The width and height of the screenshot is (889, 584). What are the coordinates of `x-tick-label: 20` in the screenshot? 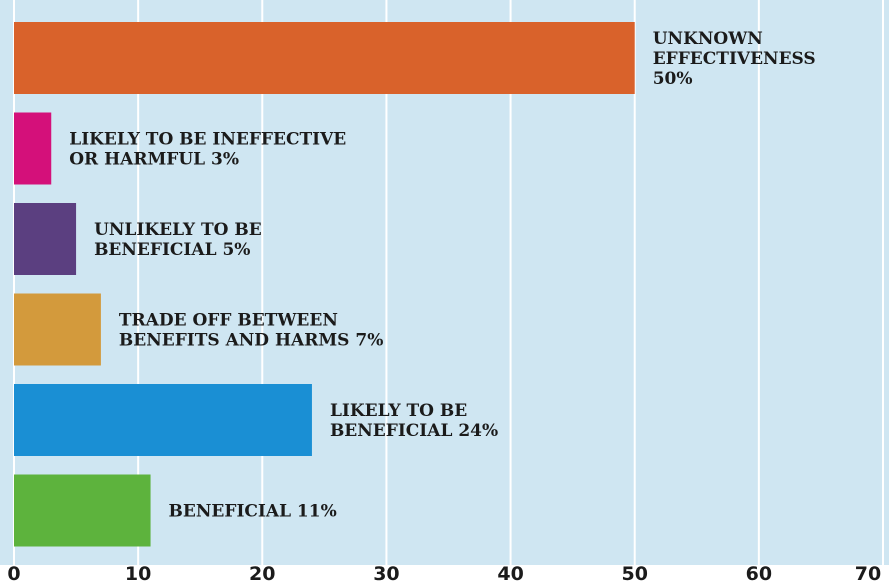 It's located at (262, 573).